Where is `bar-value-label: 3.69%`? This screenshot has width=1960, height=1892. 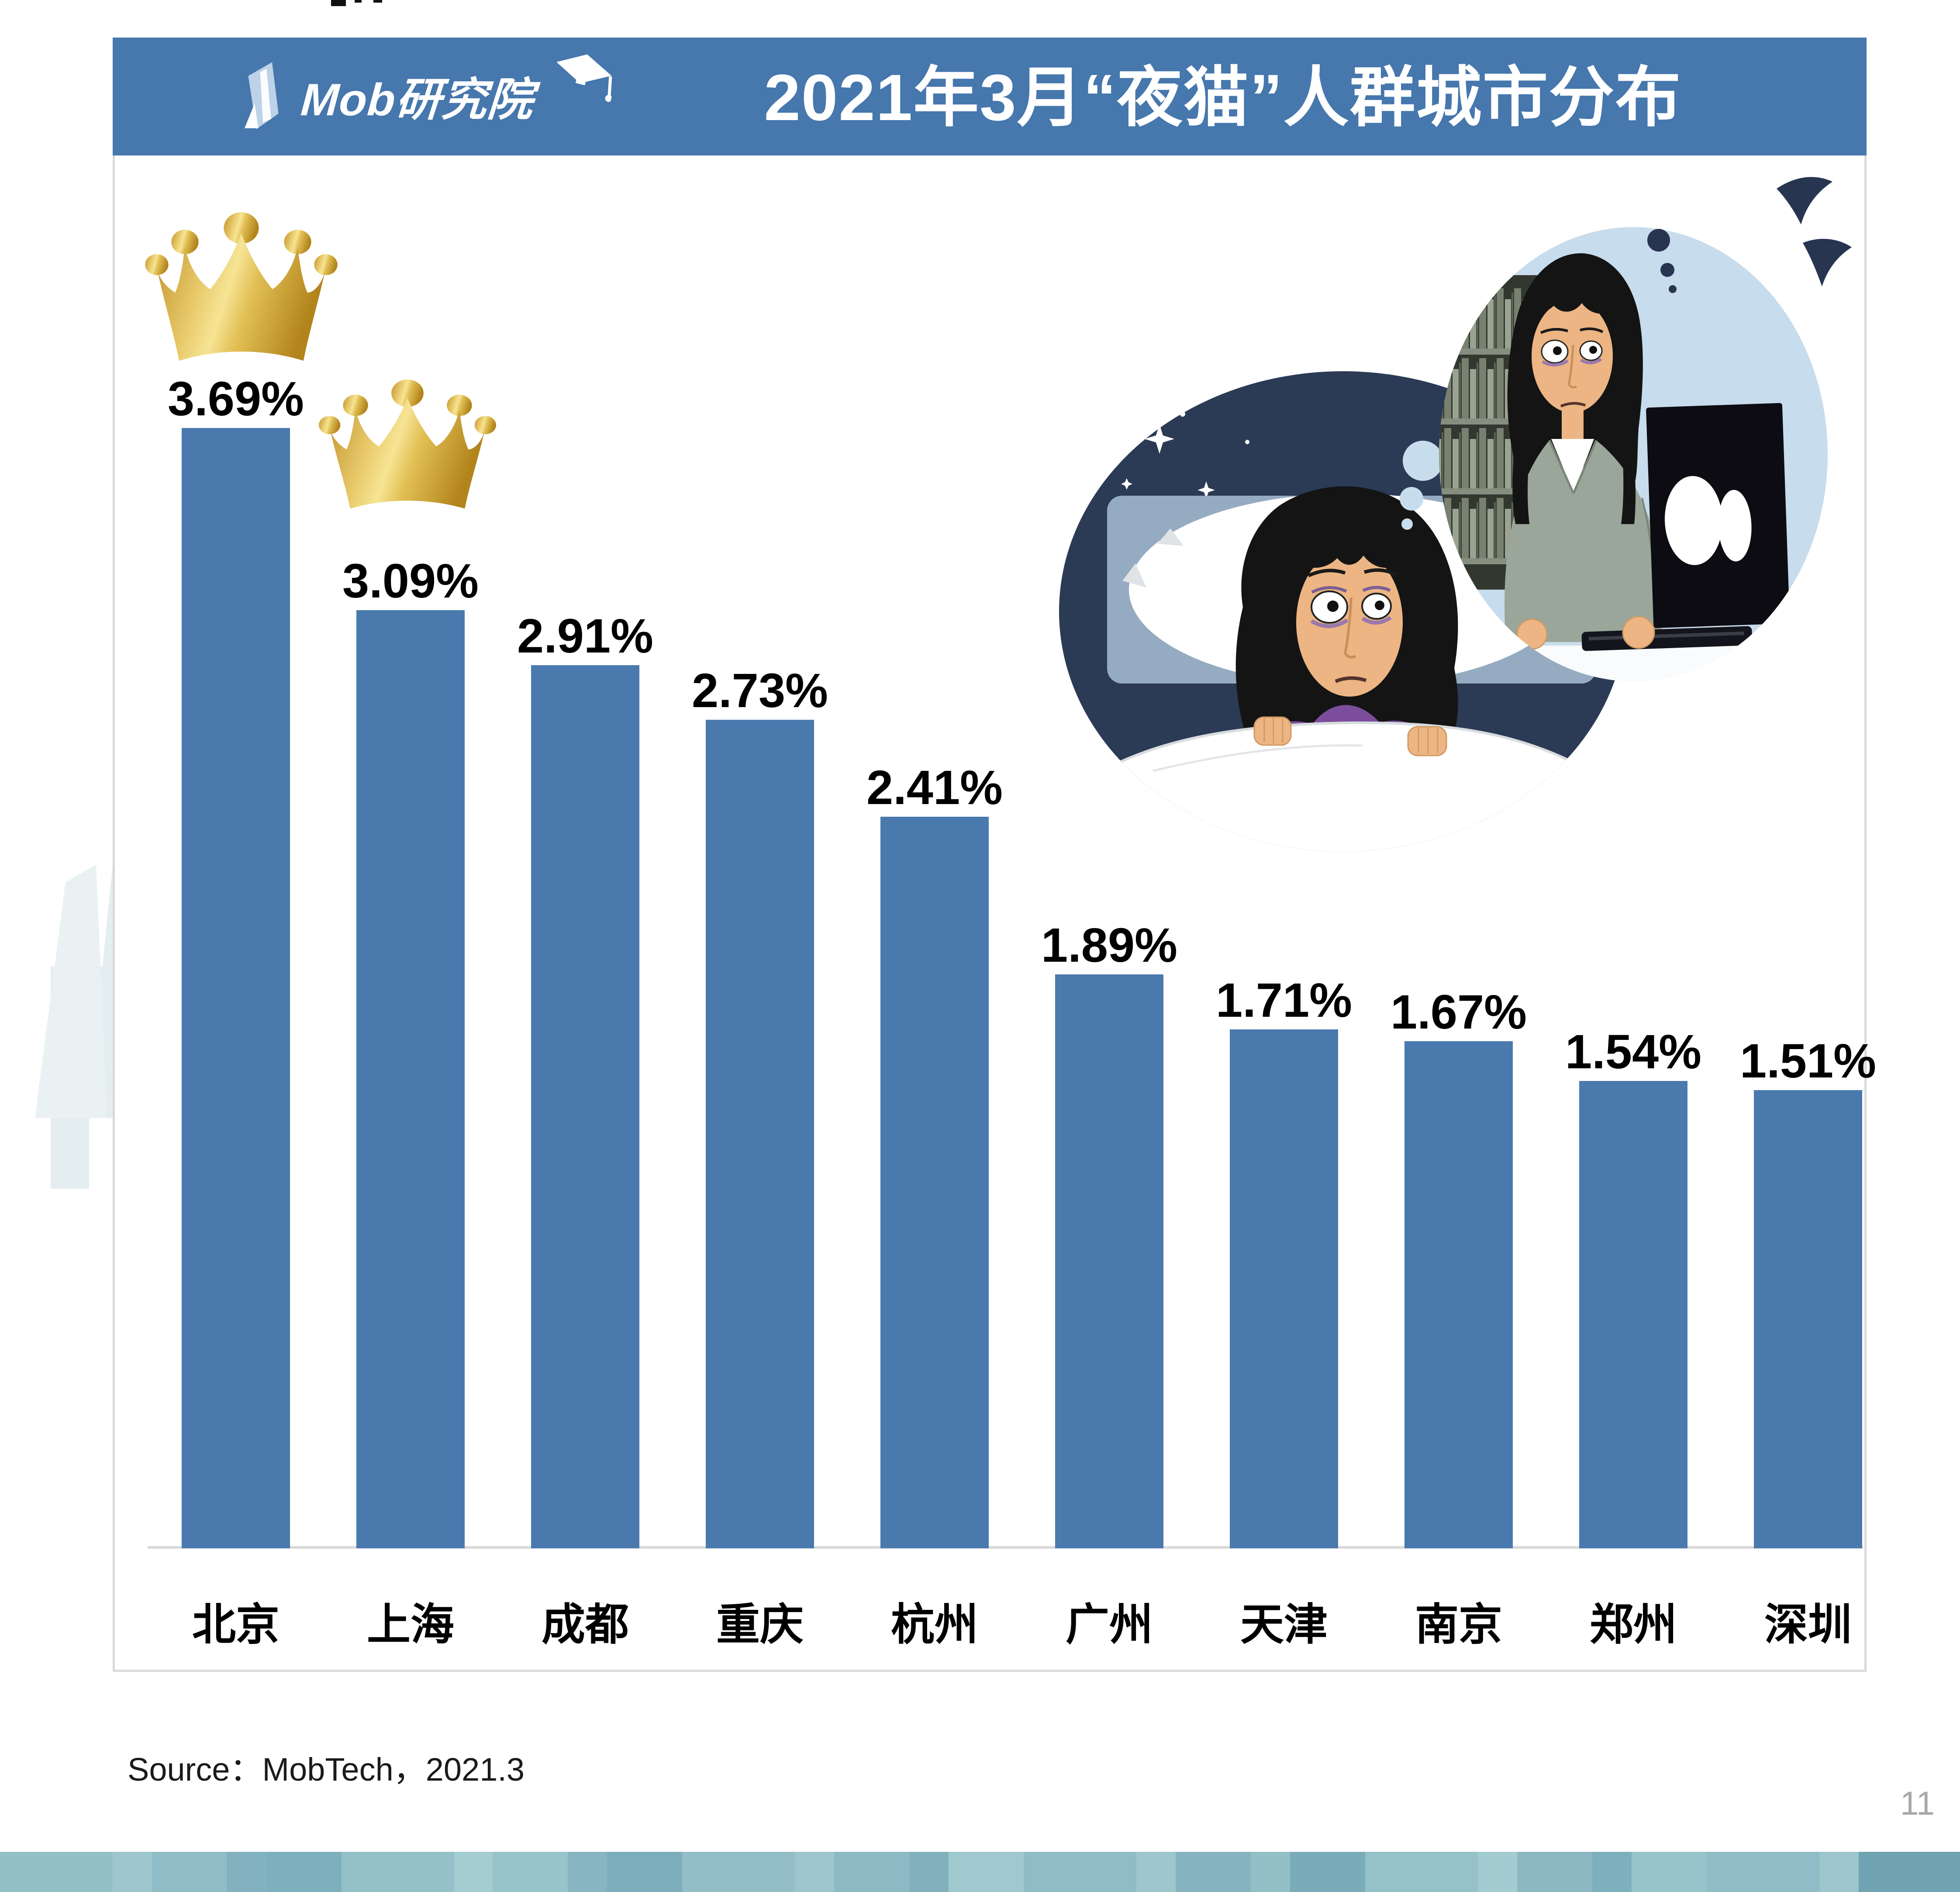 bar-value-label: 3.69% is located at coordinates (236, 399).